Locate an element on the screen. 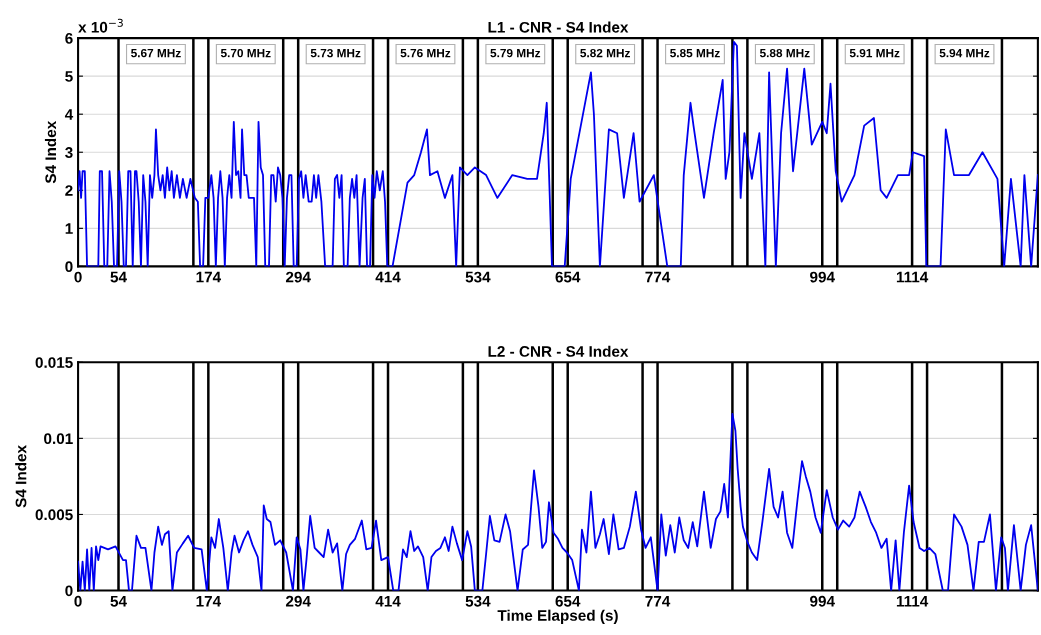  y-tick-label: 0.015 is located at coordinates (54, 362).